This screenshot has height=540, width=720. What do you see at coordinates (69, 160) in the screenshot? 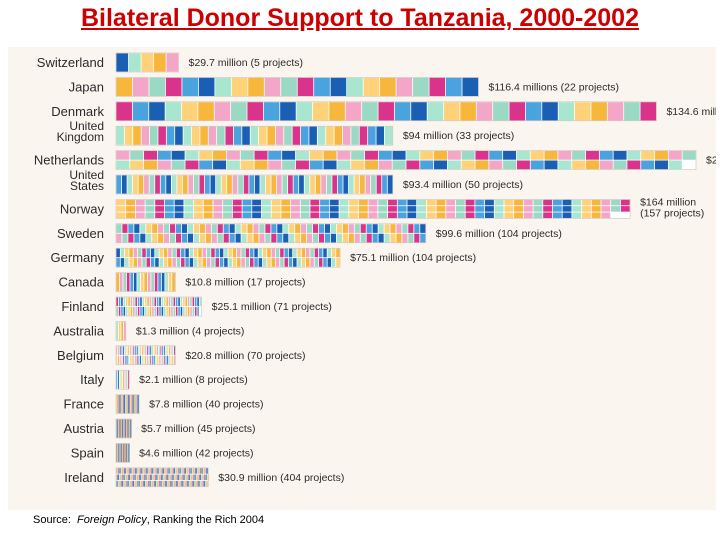
I see `category-label: Netherlands` at bounding box center [69, 160].